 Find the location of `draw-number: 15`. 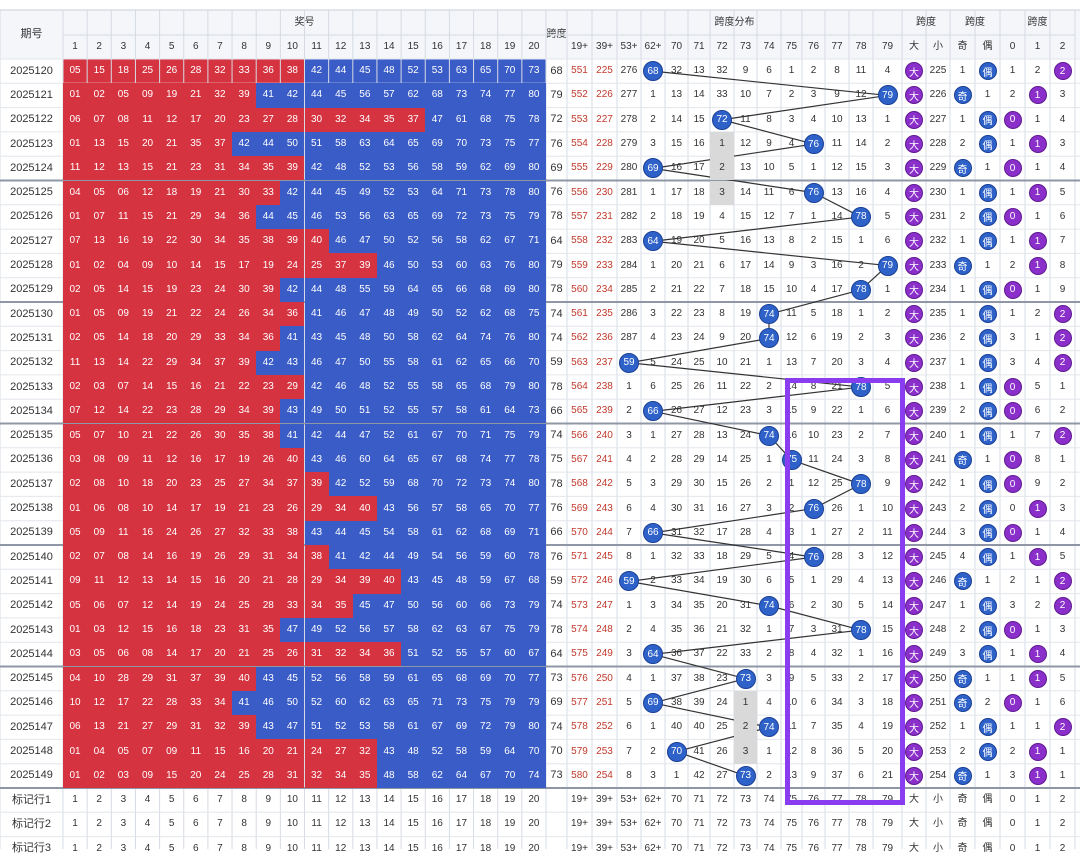

draw-number: 15 is located at coordinates (220, 751).